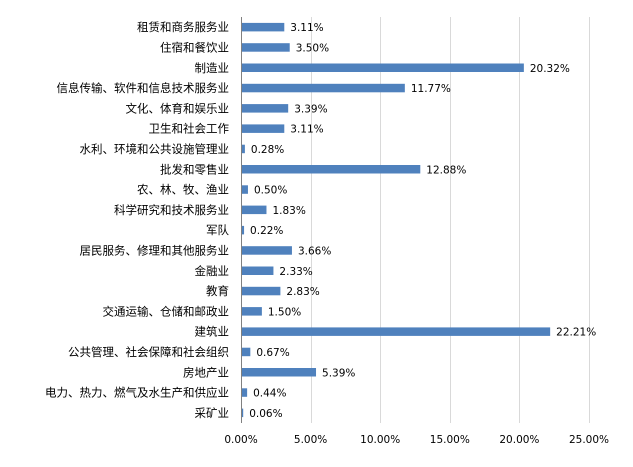 The image size is (633, 467). Describe the element at coordinates (416, 440) in the screenshot. I see `x-tick-labels: 0.00% 5.00% 10.00% 15.00% 20.00% 25.00%` at that location.